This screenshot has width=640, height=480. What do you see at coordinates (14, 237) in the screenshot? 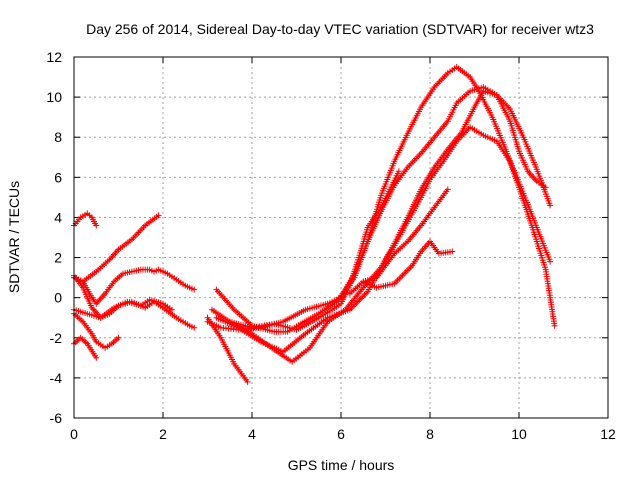
I see `y-axis-label: SDTVAR / TECUs` at bounding box center [14, 237].